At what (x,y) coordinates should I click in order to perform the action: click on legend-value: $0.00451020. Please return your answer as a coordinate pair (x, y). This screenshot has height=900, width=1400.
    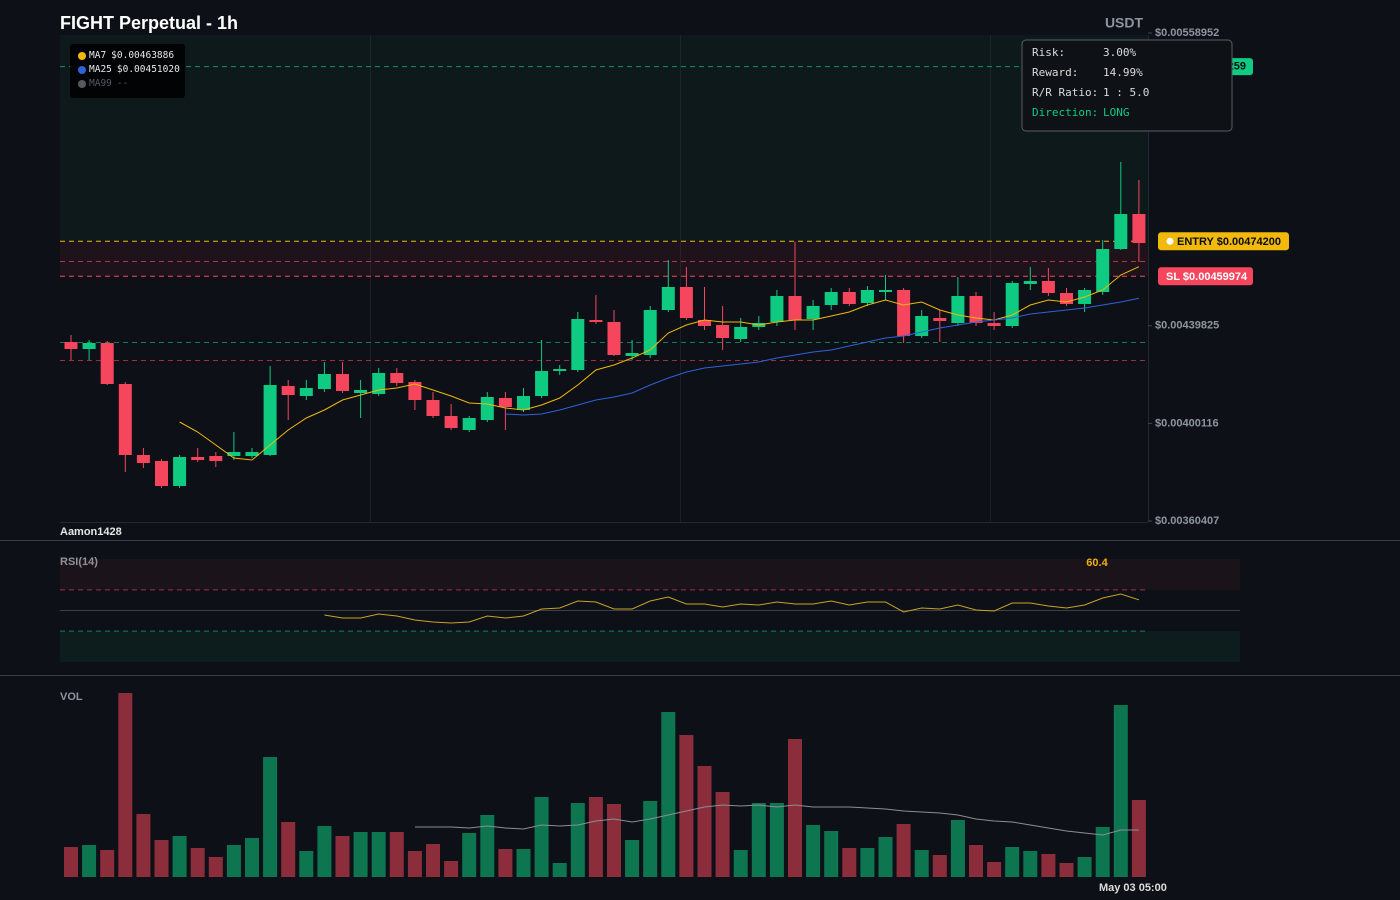
    Looking at the image, I should click on (148, 69).